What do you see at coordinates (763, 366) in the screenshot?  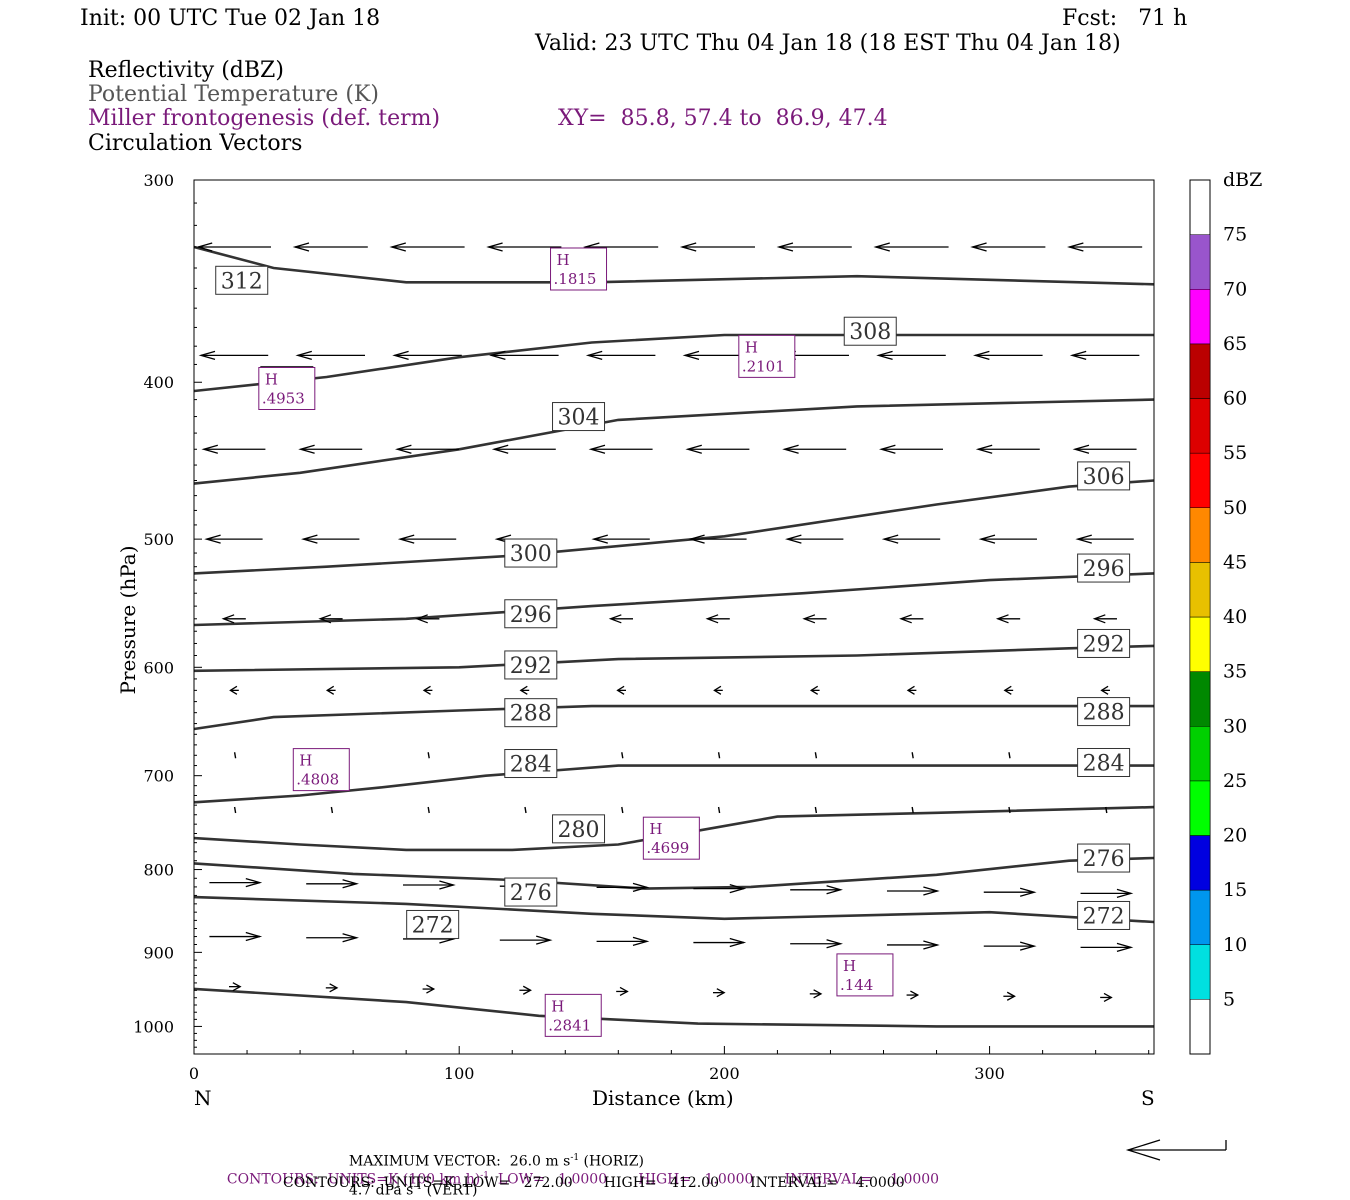 I see `frontogenesis-high-value: .2101` at bounding box center [763, 366].